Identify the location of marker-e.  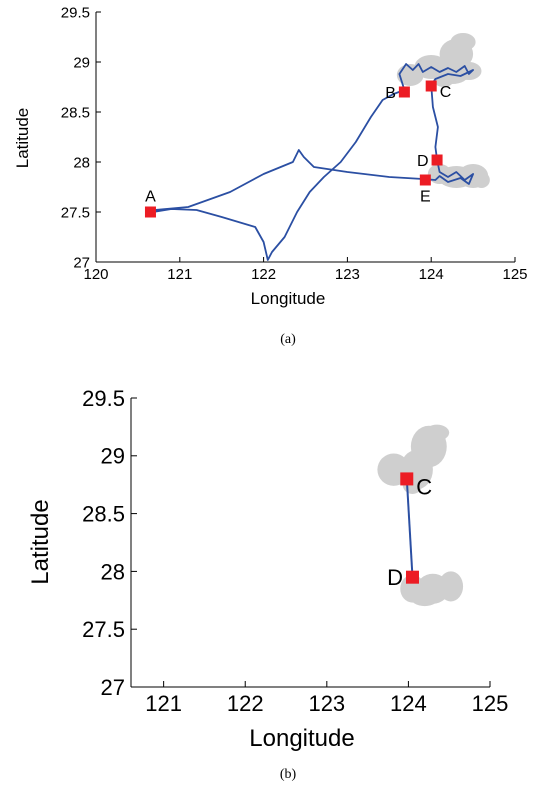
(425, 180).